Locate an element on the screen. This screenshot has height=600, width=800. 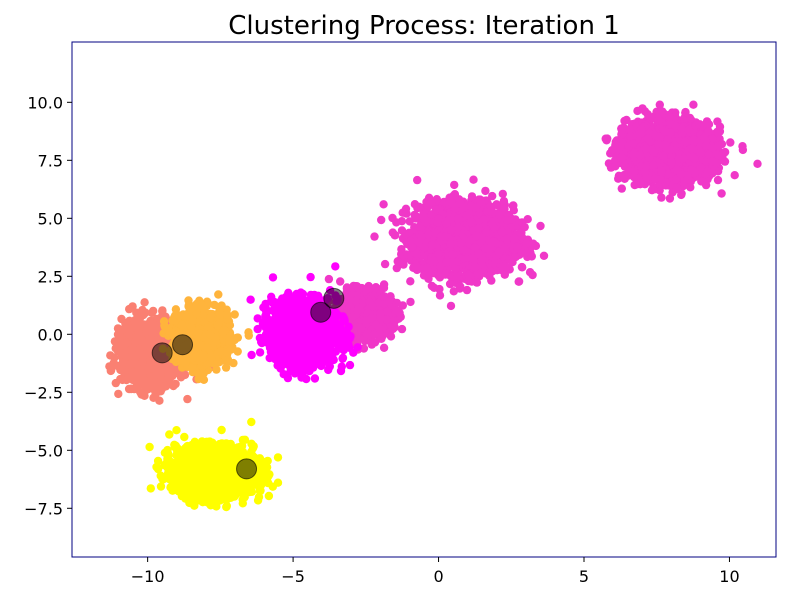
point-cloud is located at coordinates (681, 151).